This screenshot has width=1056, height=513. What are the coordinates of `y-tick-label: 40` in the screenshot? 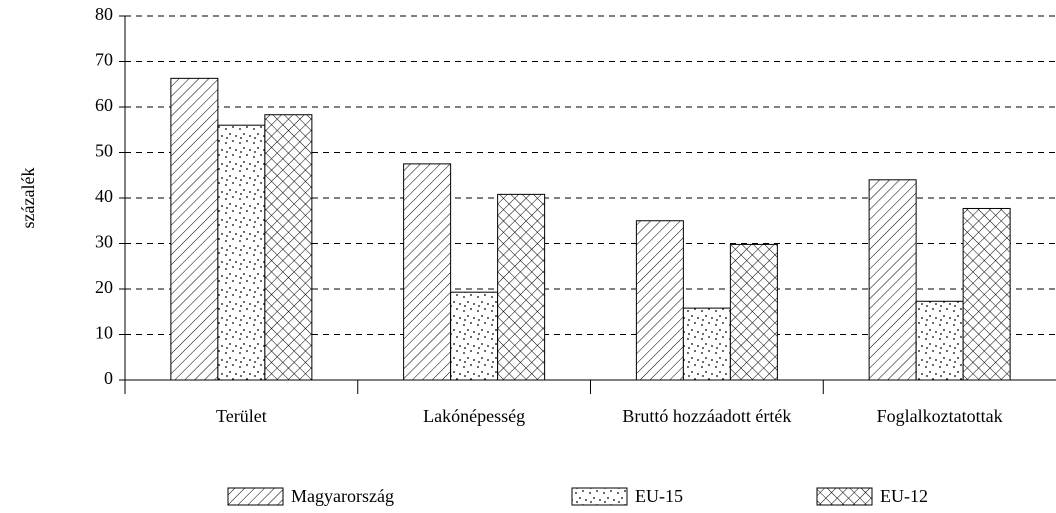 It's located at (104, 196).